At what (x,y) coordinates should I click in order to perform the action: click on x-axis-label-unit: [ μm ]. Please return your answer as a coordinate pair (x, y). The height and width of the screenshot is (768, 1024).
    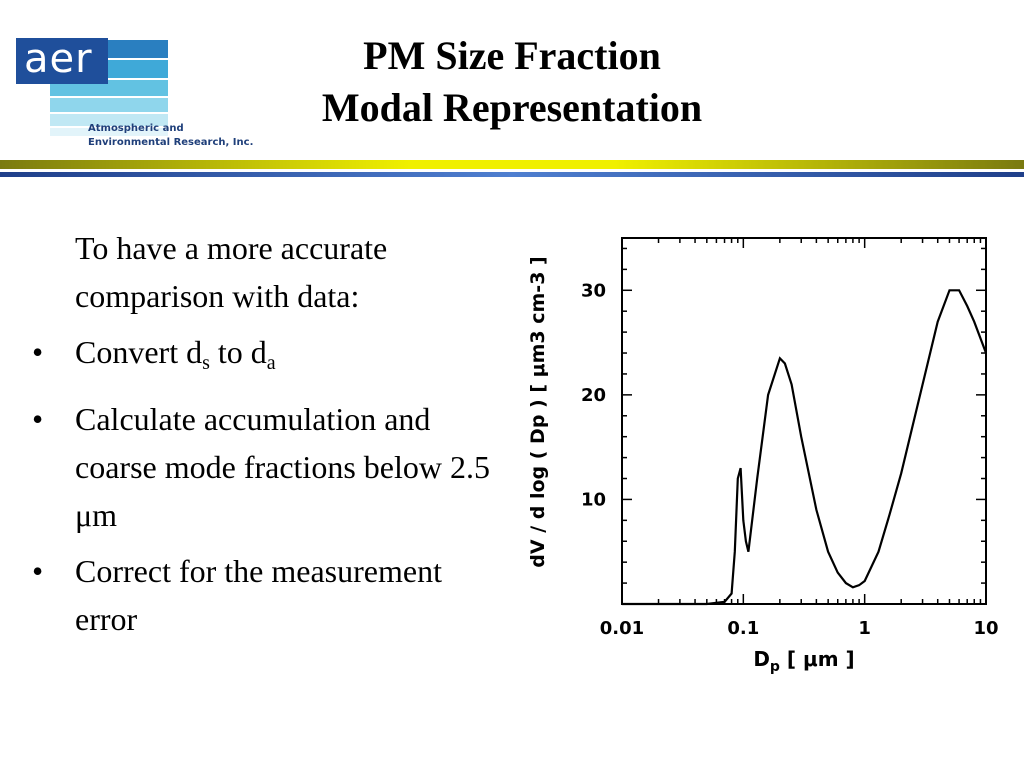
    Looking at the image, I should click on (817, 659).